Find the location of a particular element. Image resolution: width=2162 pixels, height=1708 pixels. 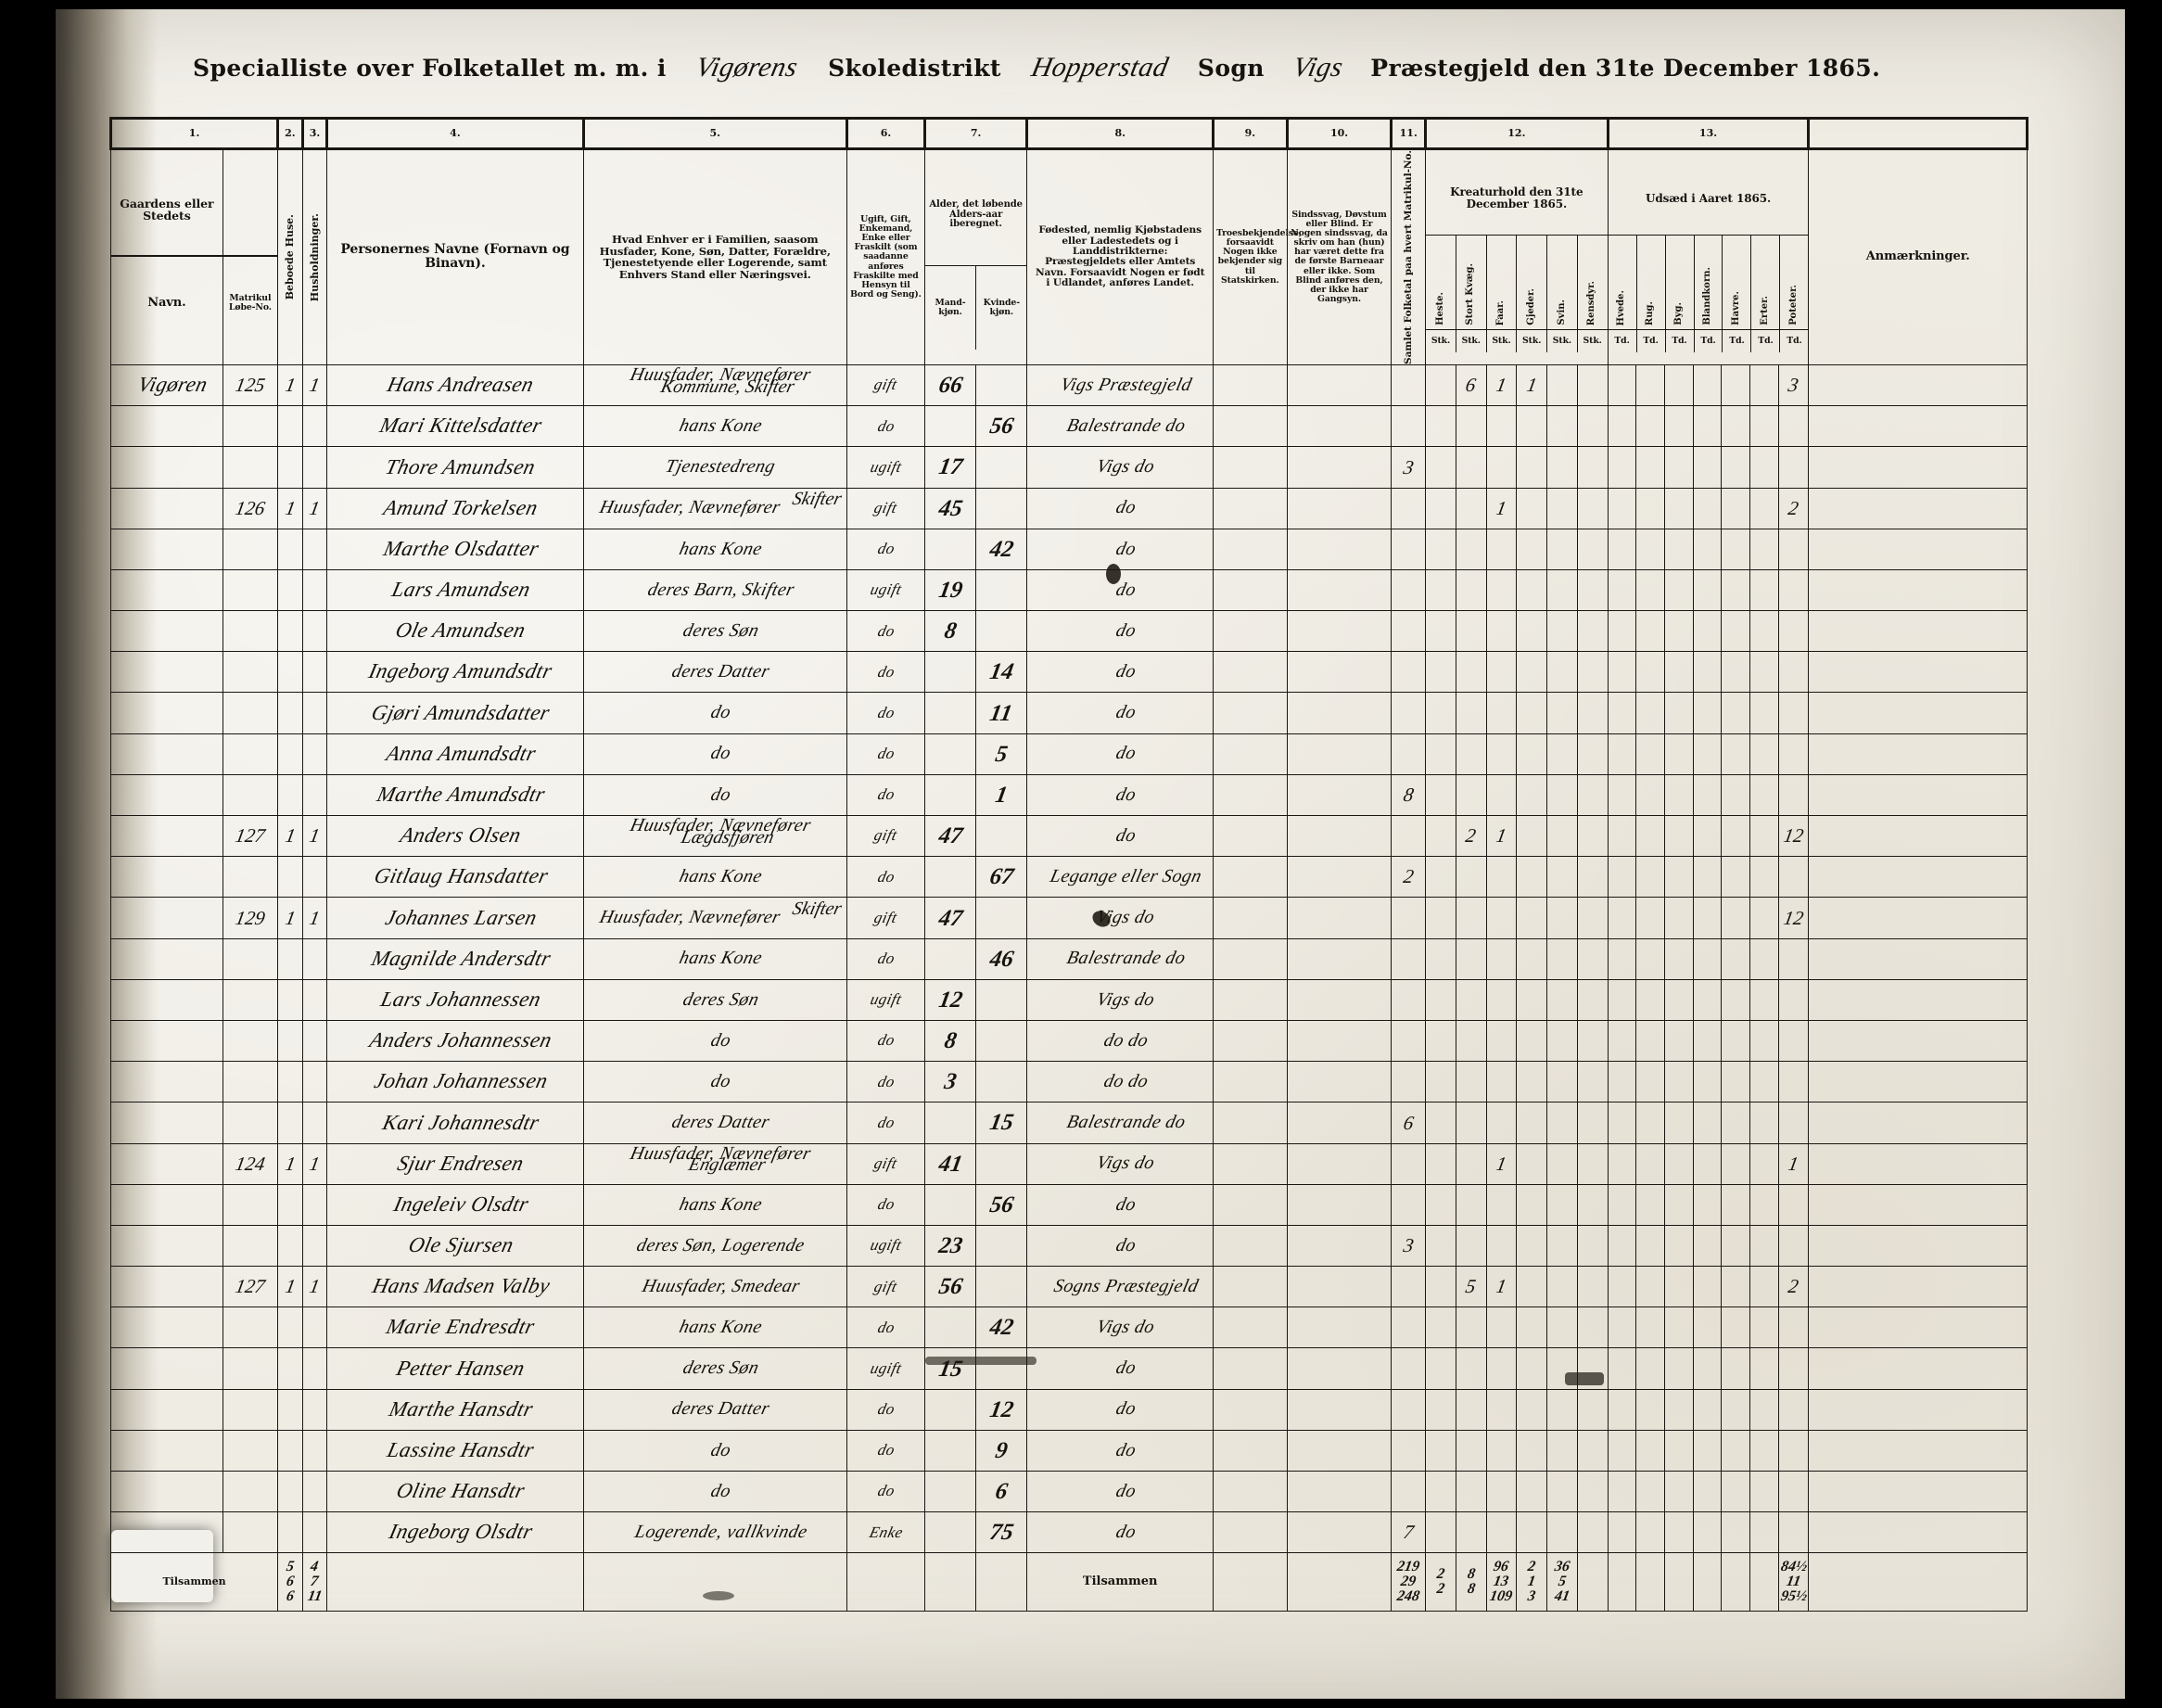

sogn-handwritten: Vigs is located at coordinates (1318, 67).